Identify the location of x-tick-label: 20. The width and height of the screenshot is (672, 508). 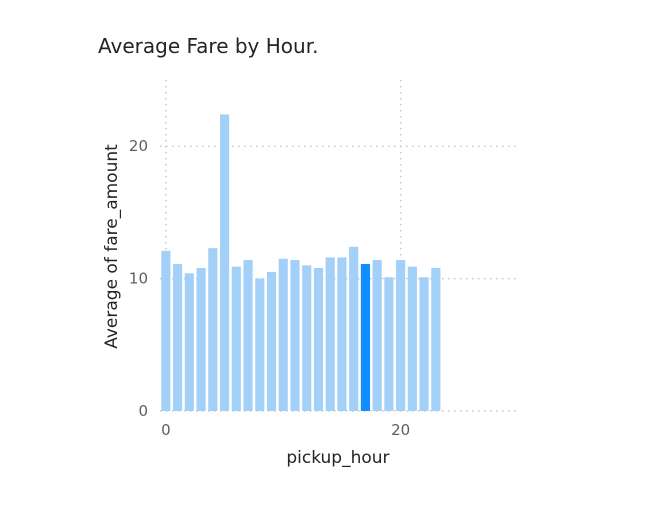
(400, 430).